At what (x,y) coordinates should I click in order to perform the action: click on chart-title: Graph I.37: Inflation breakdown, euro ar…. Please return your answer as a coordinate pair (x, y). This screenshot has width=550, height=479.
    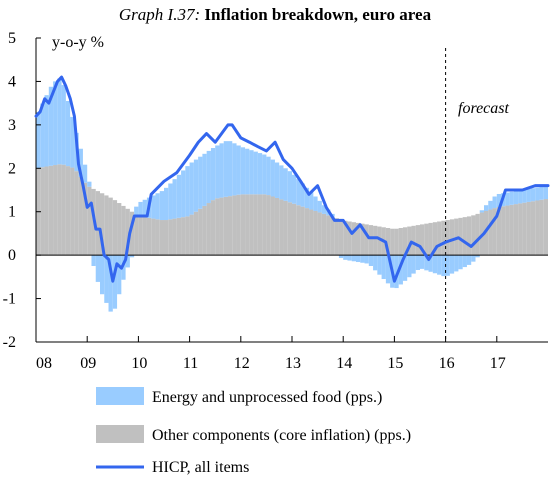
    Looking at the image, I should click on (275, 14).